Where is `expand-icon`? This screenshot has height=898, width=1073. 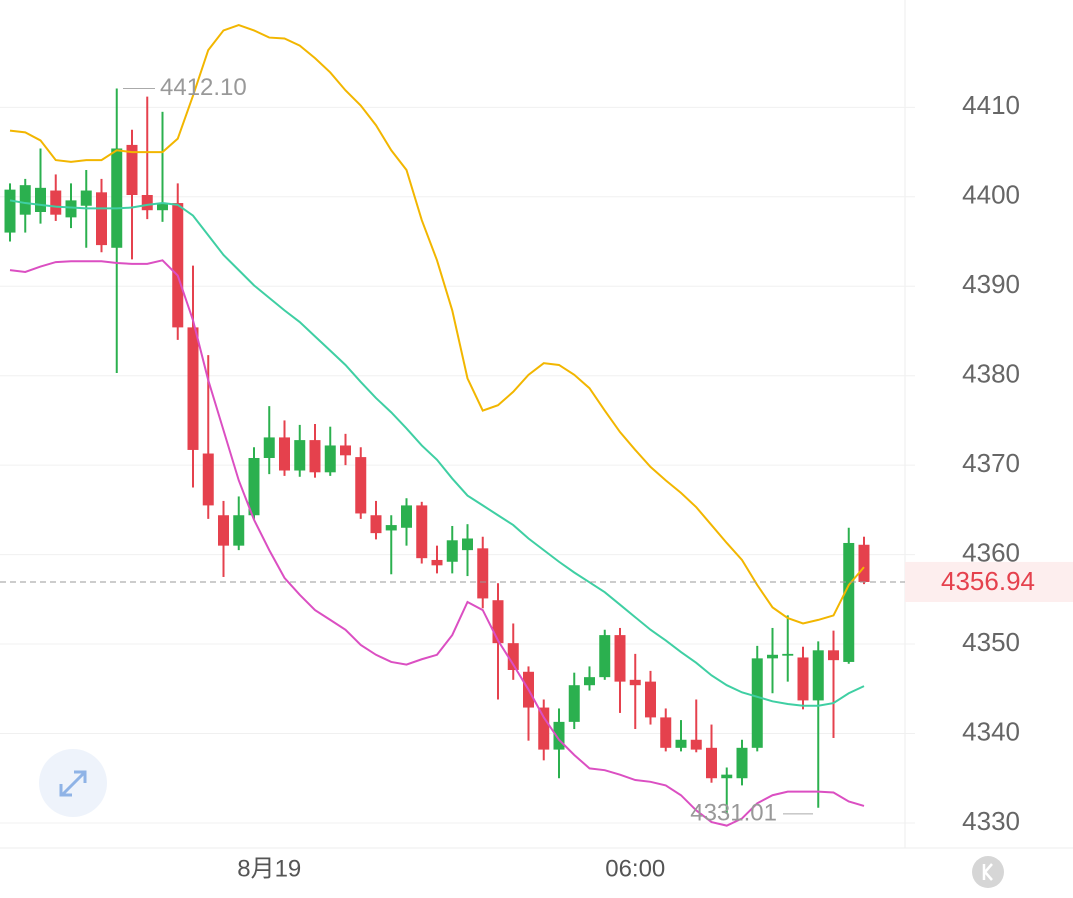 expand-icon is located at coordinates (73, 783).